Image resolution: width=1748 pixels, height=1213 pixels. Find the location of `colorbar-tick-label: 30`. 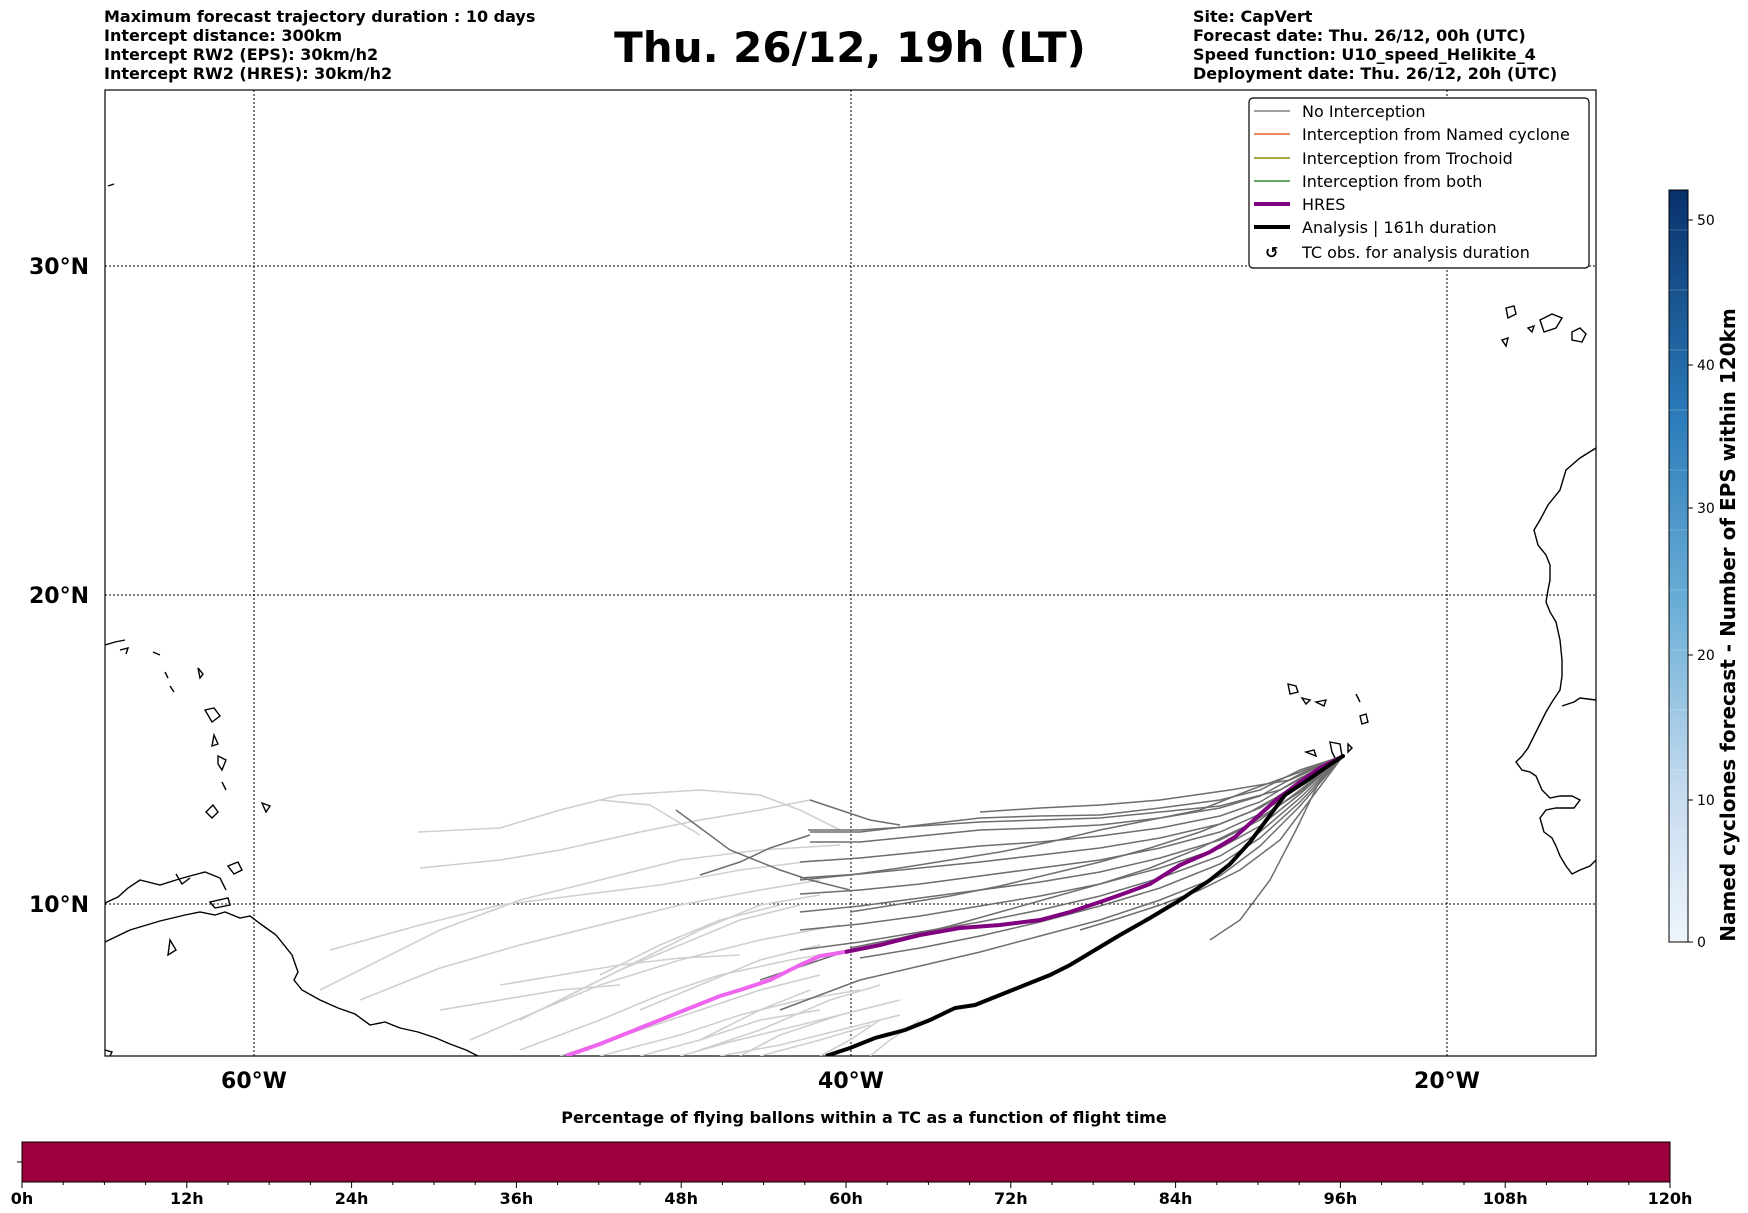

colorbar-tick-label: 30 is located at coordinates (1706, 509).